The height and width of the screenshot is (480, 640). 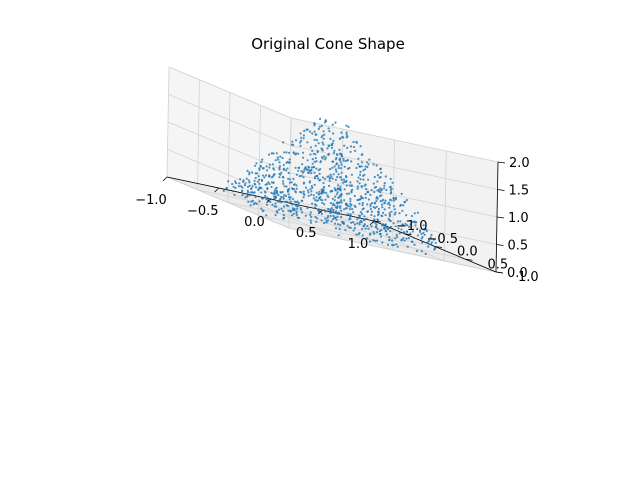 I want to click on x-tick-label: −0.5, so click(x=203, y=211).